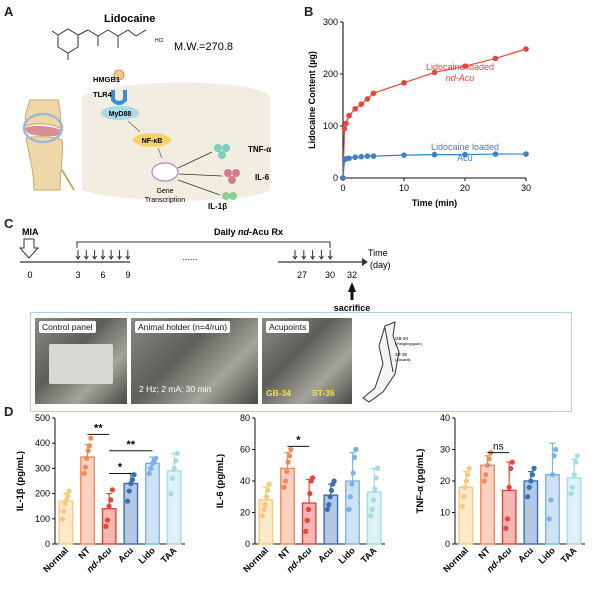 This screenshot has width=600, height=597. I want to click on significance-label: *, so click(298, 440).